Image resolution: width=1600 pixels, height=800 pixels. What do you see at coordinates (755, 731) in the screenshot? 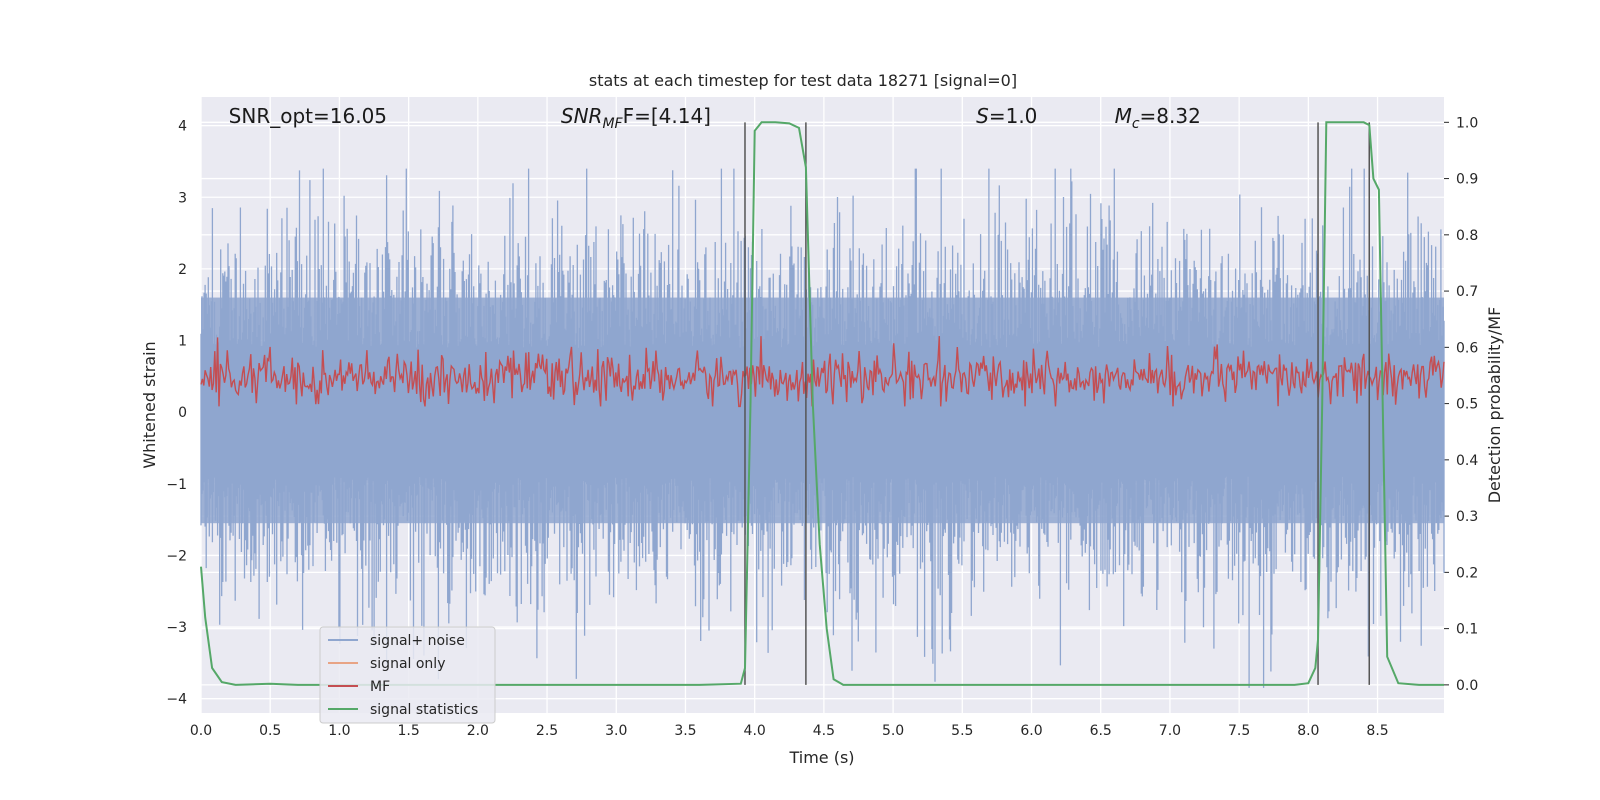
I see `x-tick-label: 4.0` at bounding box center [755, 731].